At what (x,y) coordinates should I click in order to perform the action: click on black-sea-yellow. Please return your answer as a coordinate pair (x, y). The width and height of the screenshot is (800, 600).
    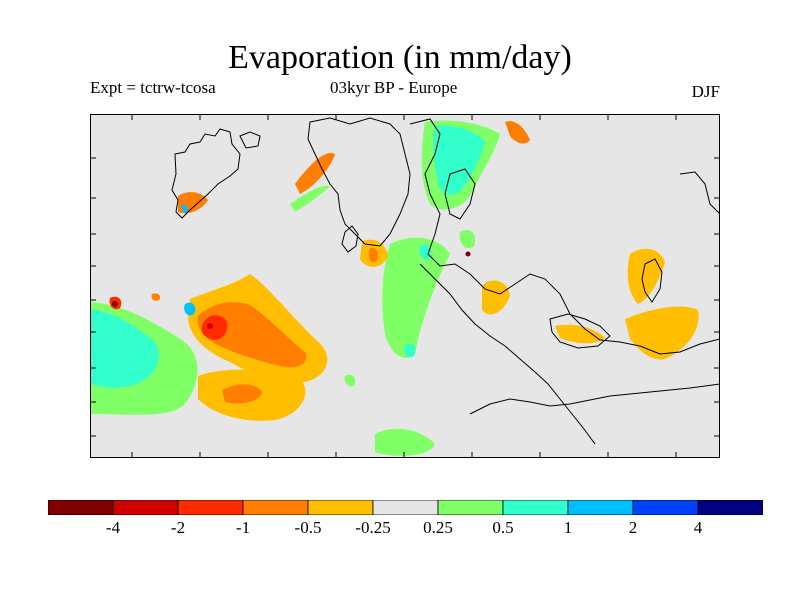
    Looking at the image, I should click on (580, 334).